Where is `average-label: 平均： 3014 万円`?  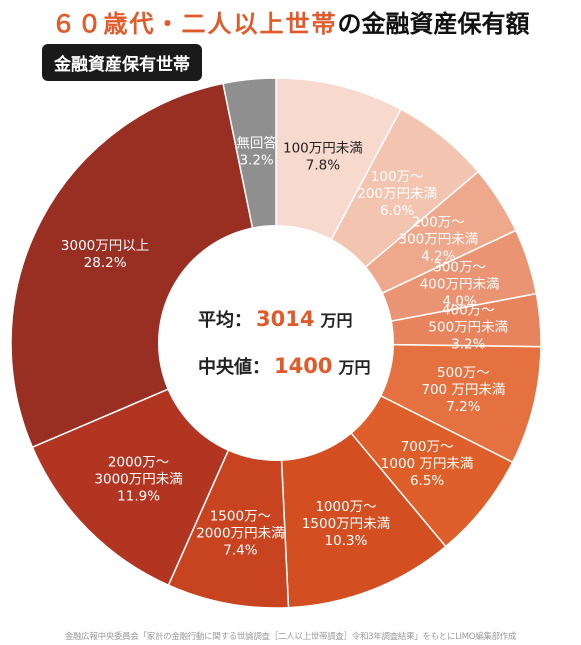
average-label: 平均： 3014 万円 is located at coordinates (275, 319).